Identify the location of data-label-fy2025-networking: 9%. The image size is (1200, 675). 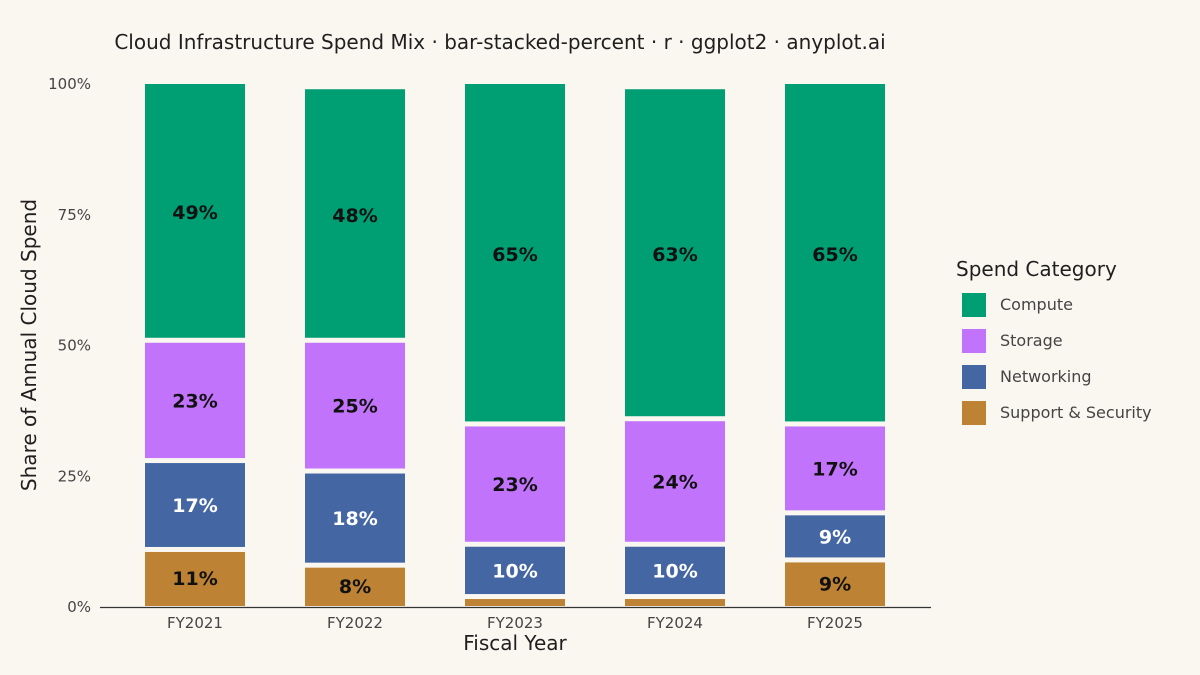
(835, 537).